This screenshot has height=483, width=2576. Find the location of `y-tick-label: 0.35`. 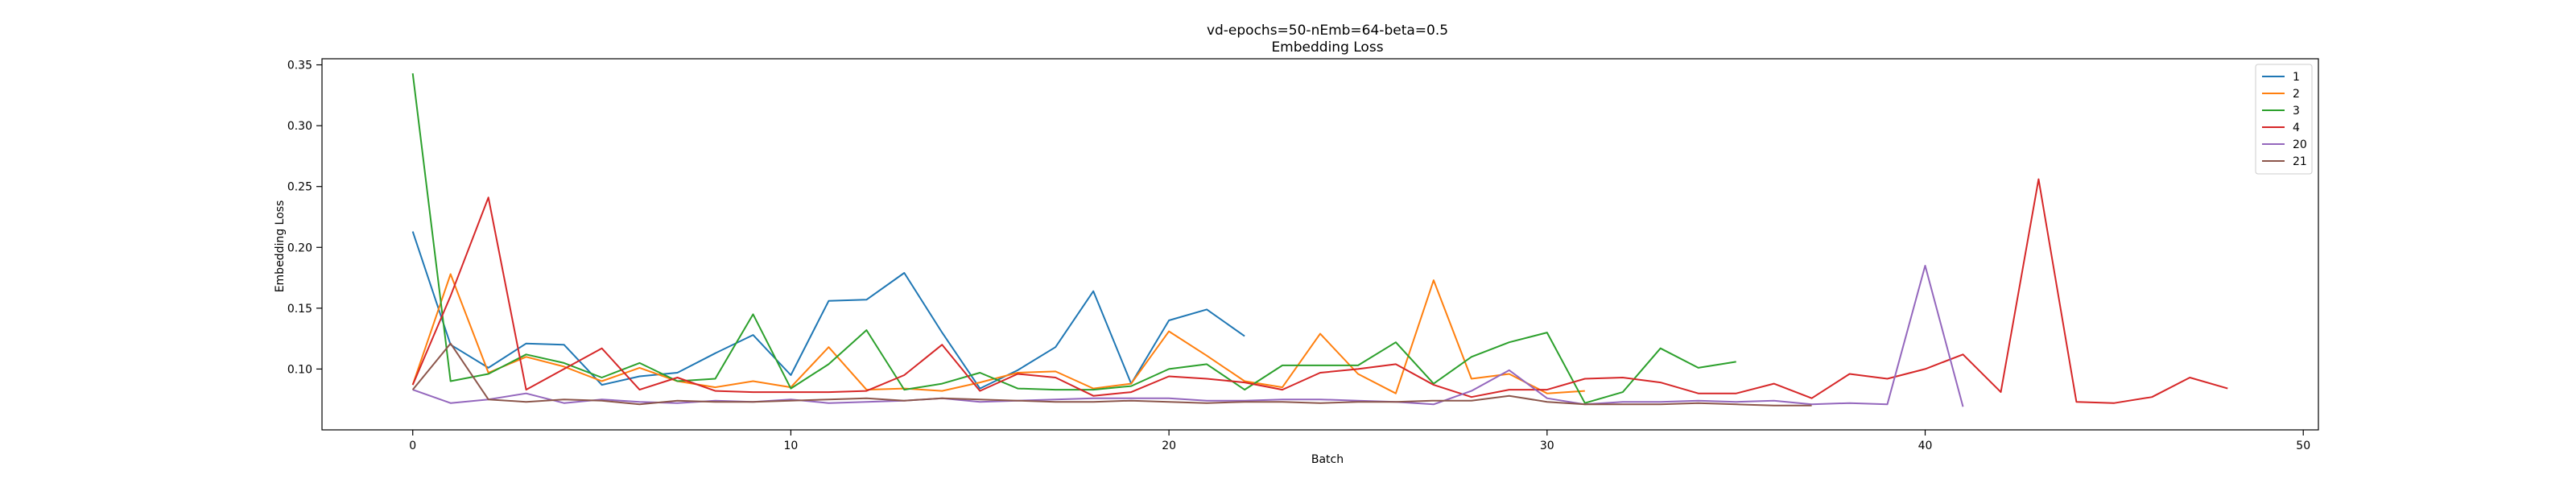

y-tick-label: 0.35 is located at coordinates (299, 66).